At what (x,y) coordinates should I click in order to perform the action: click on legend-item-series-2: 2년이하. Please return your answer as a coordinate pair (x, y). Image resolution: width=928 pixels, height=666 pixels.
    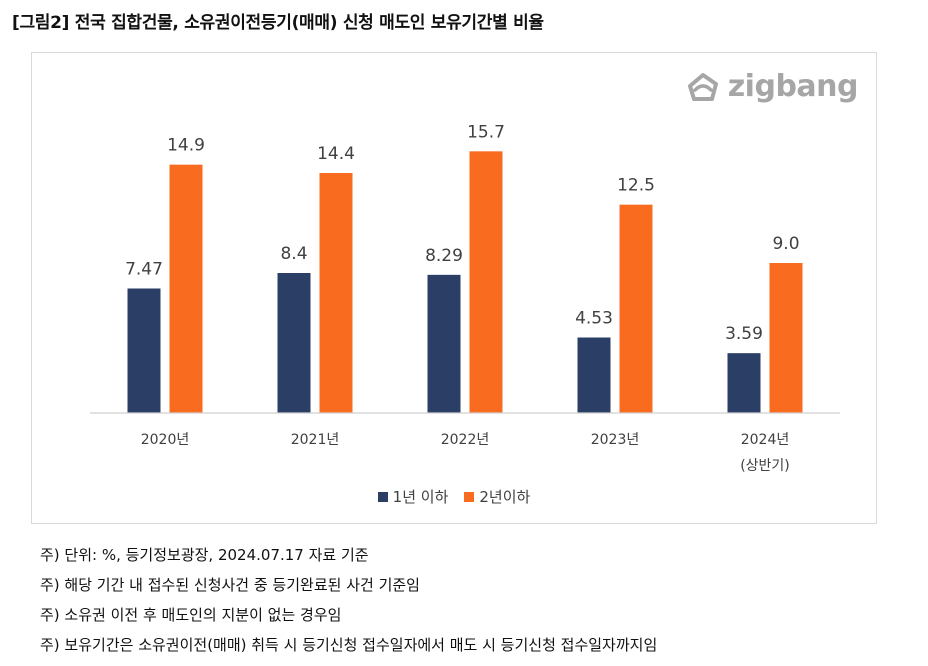
    Looking at the image, I should click on (497, 496).